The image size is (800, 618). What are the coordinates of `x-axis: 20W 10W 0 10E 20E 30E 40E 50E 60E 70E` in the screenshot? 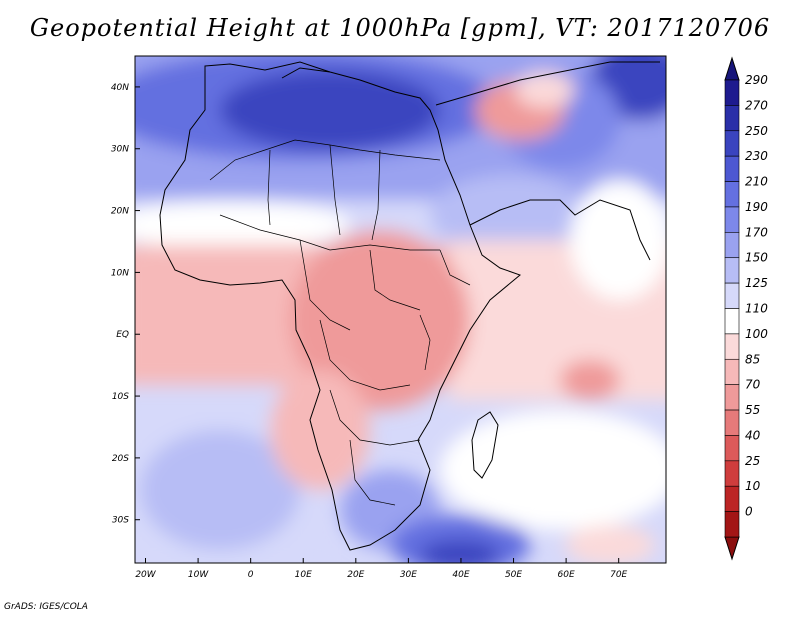 It's located at (381, 569).